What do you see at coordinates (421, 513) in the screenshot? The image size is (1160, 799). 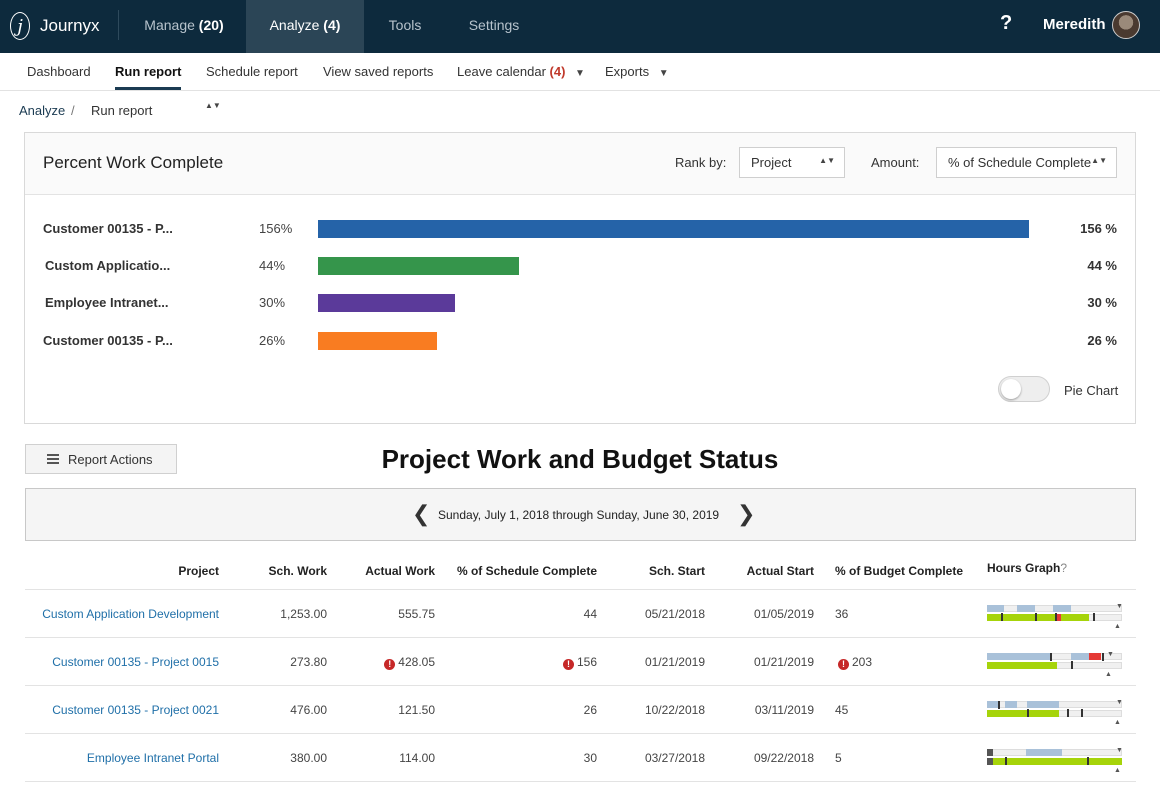 I see `chevron-left-icon: ❮` at bounding box center [421, 513].